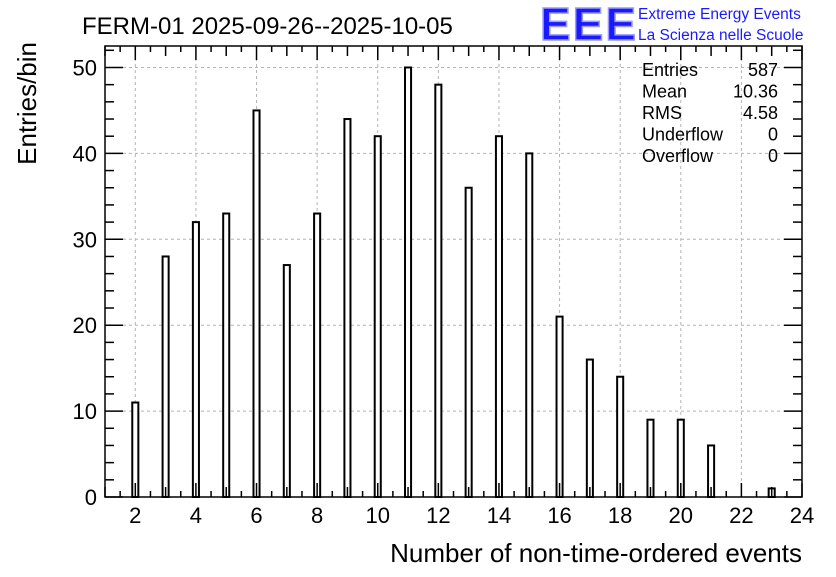 The width and height of the screenshot is (836, 577). Describe the element at coordinates (763, 70) in the screenshot. I see `stats-value: 587` at that location.